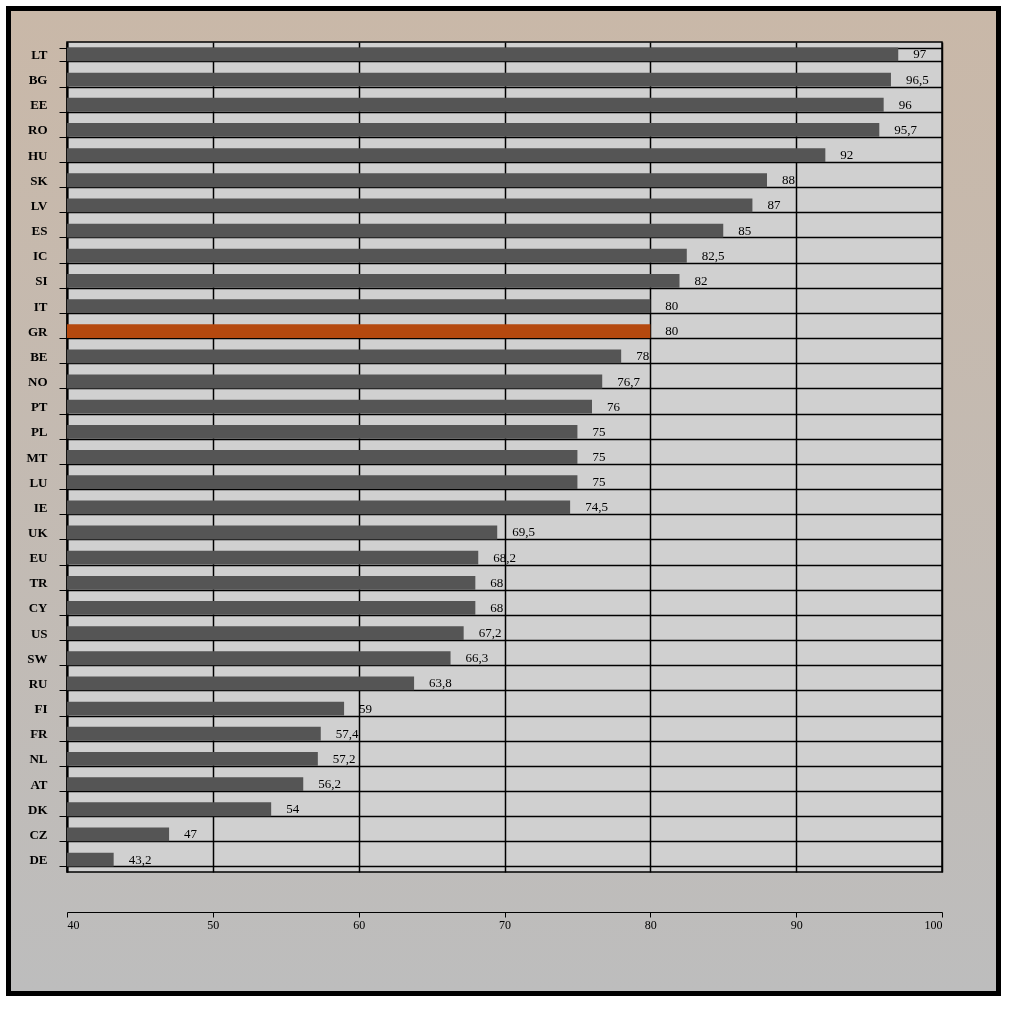  What do you see at coordinates (213, 924) in the screenshot?
I see `x-tick-label: 50` at bounding box center [213, 924].